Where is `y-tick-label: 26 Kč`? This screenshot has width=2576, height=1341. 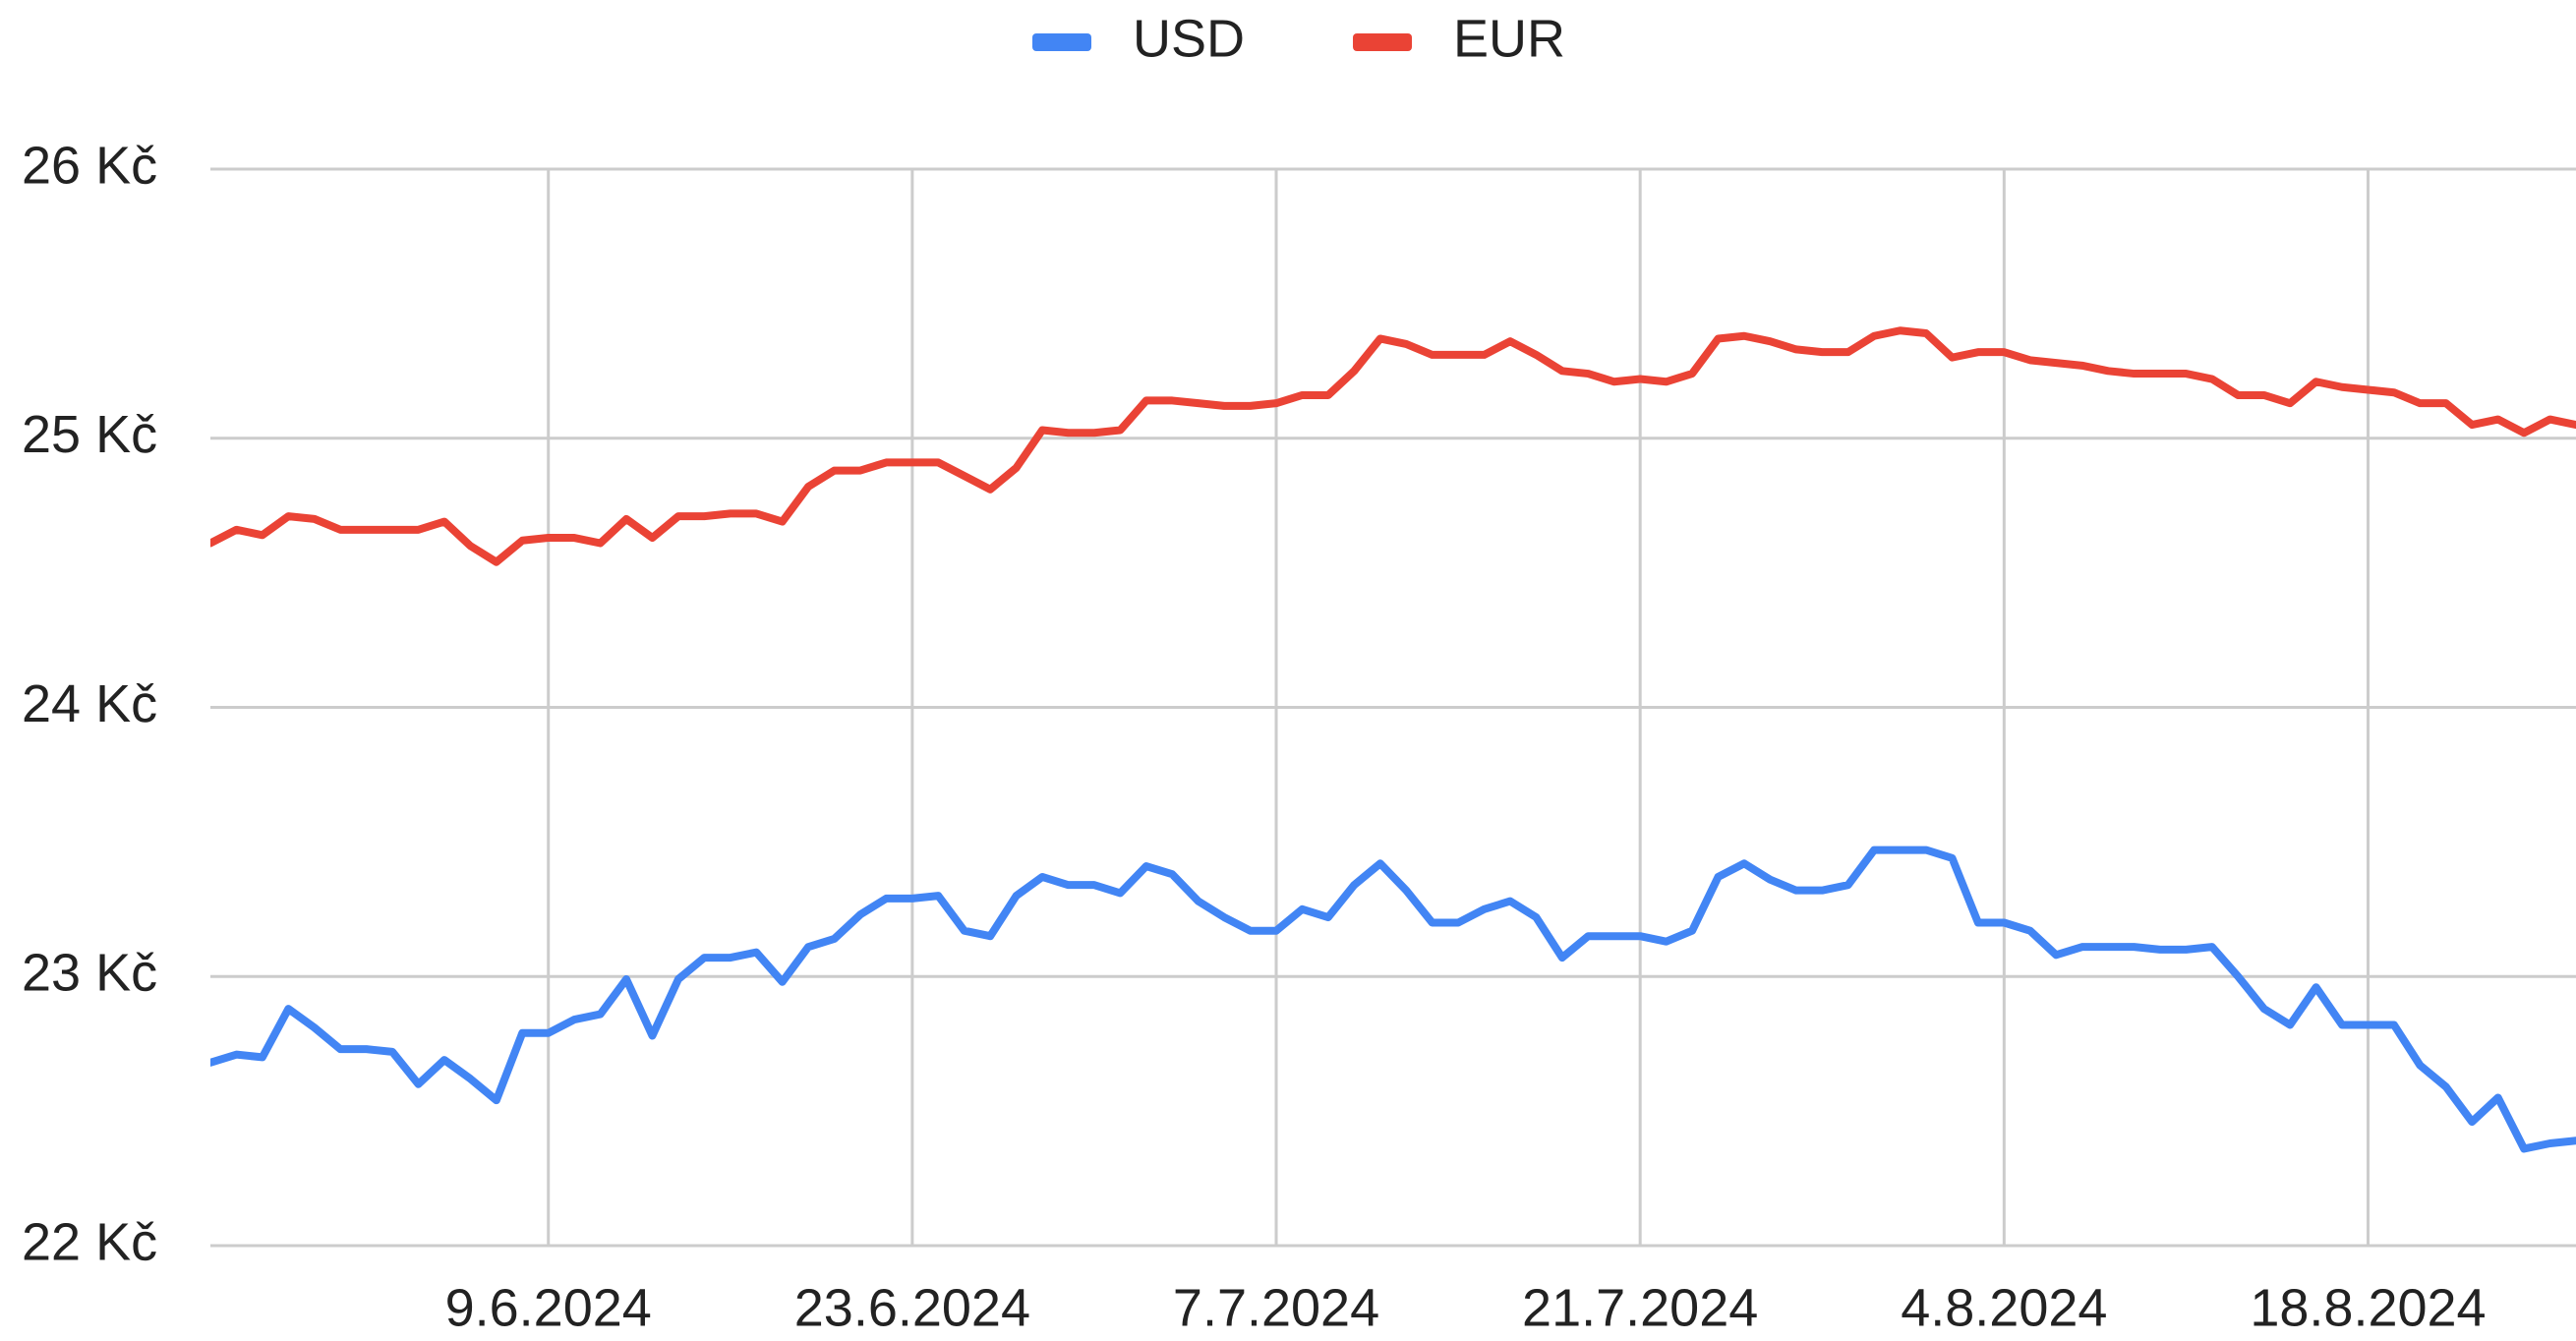
y-tick-label: 26 Kč is located at coordinates (89, 165).